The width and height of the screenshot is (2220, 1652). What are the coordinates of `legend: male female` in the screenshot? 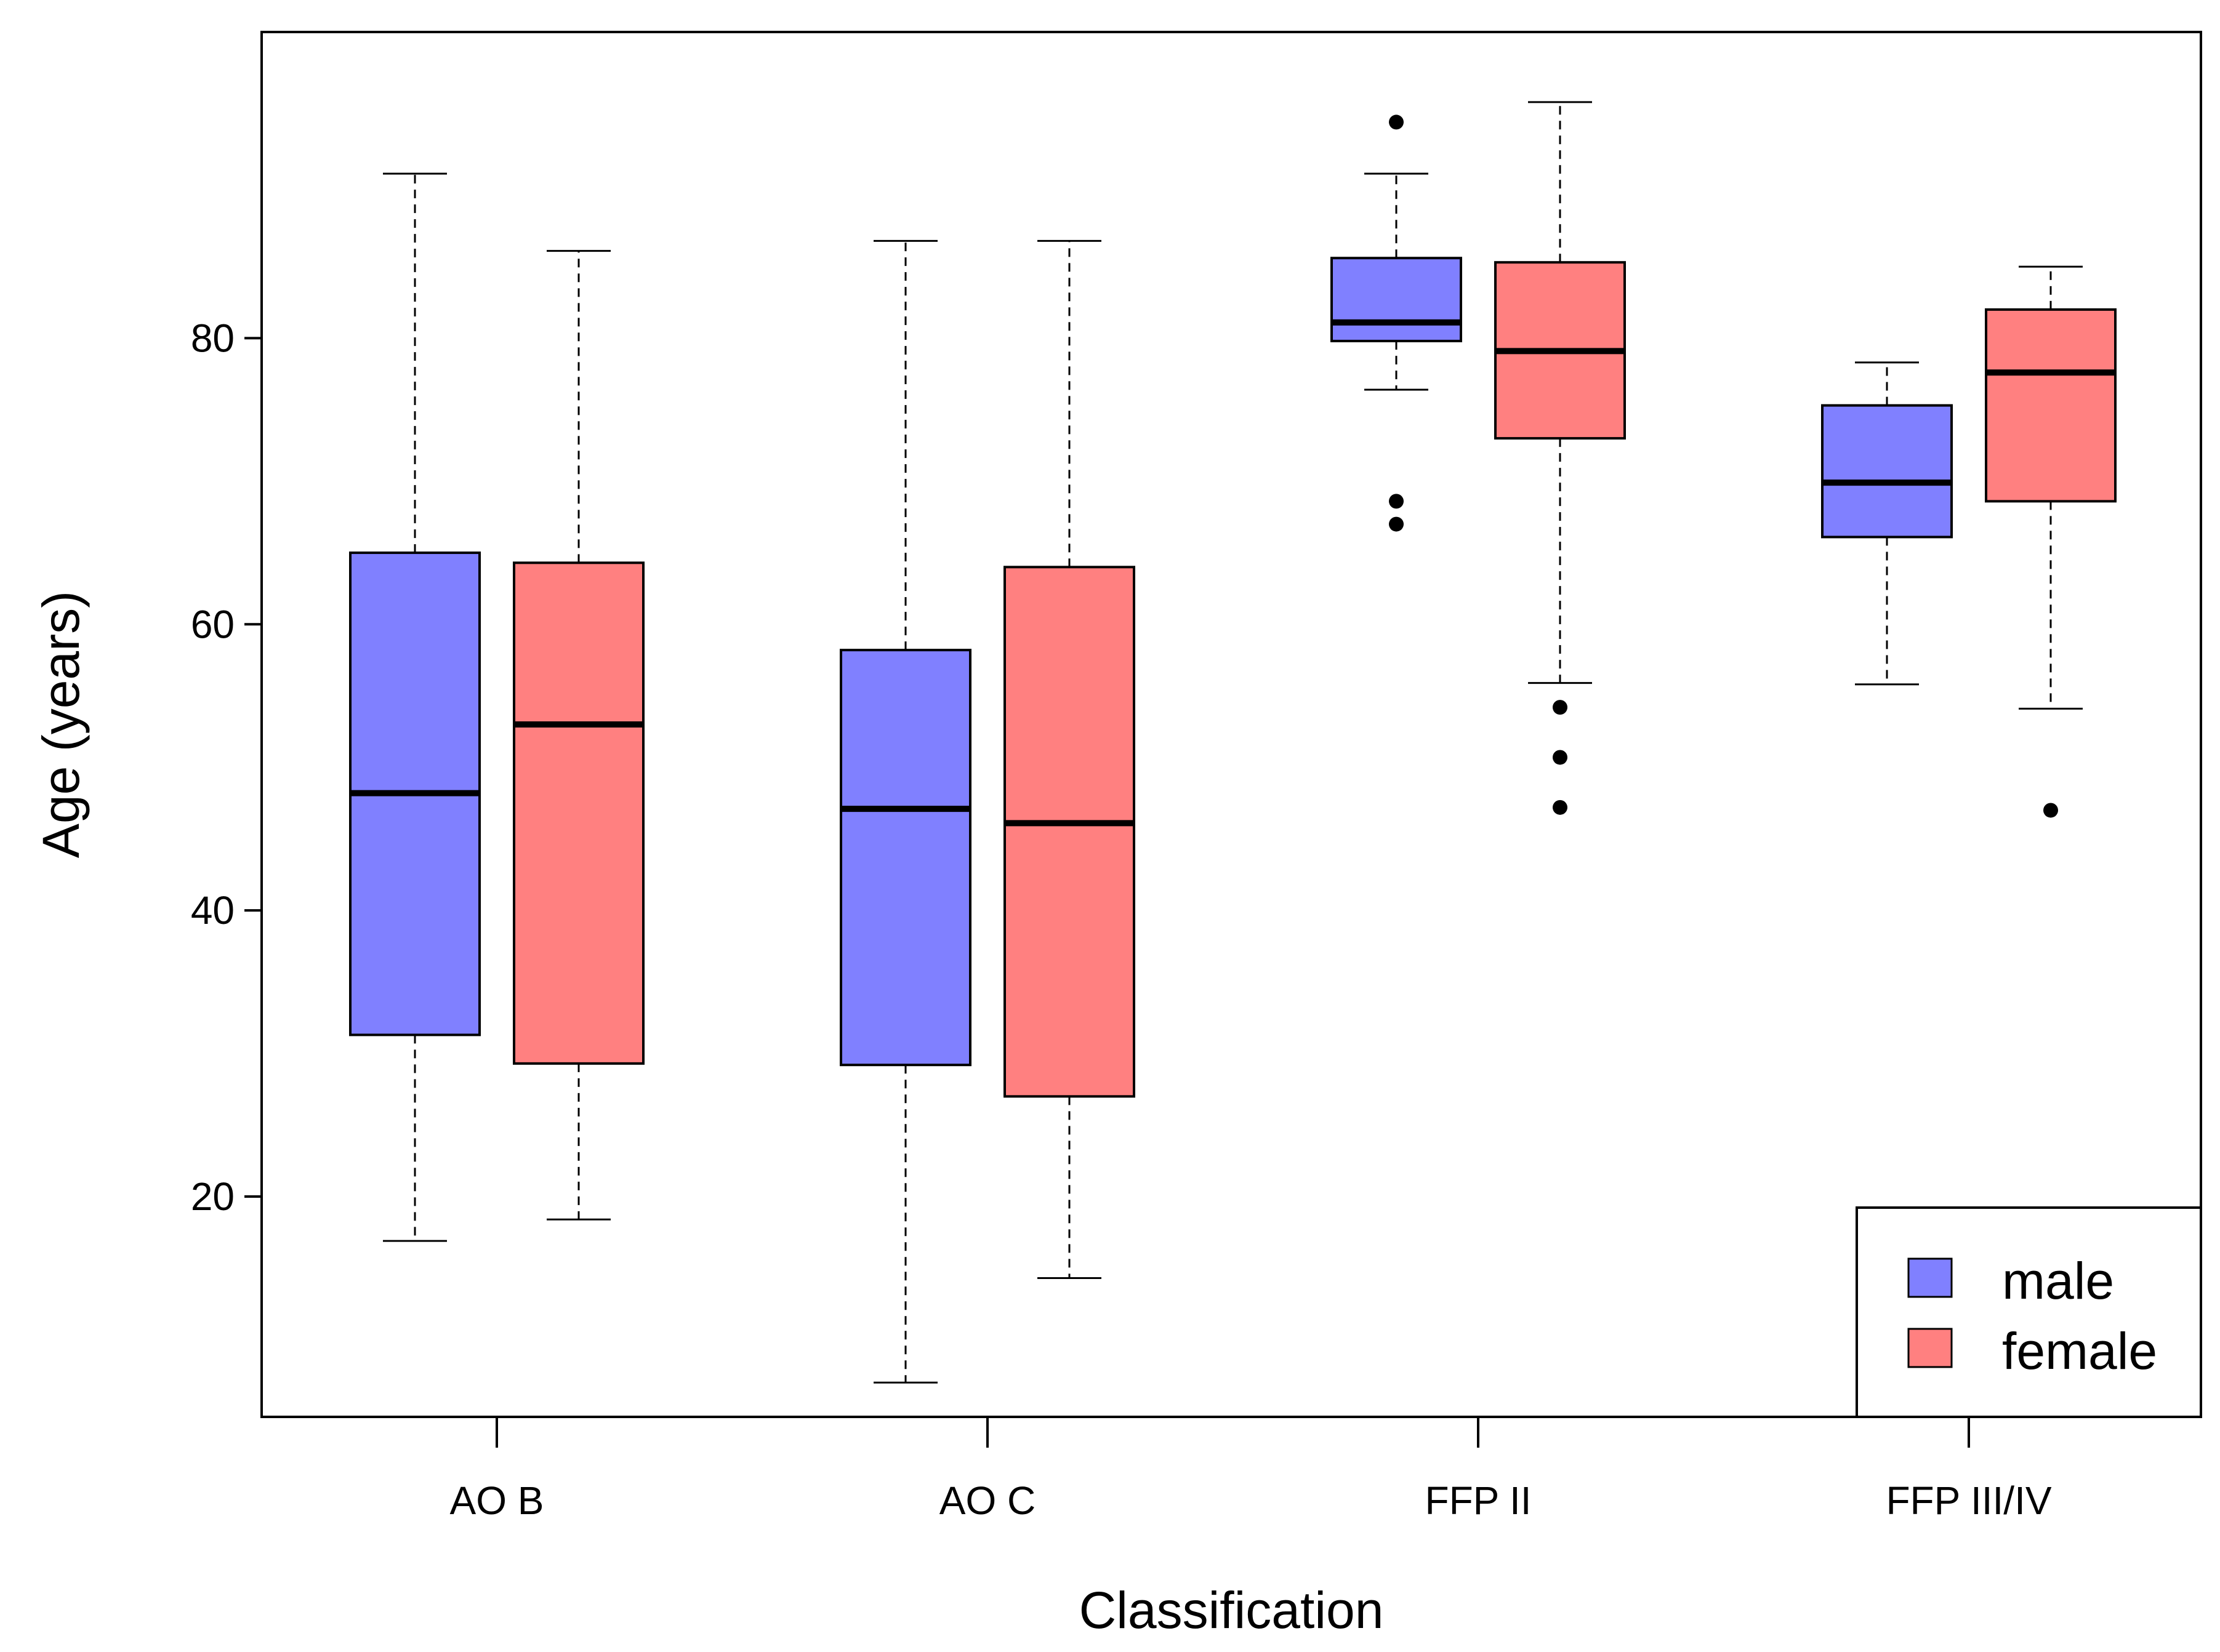 It's located at (2029, 1312).